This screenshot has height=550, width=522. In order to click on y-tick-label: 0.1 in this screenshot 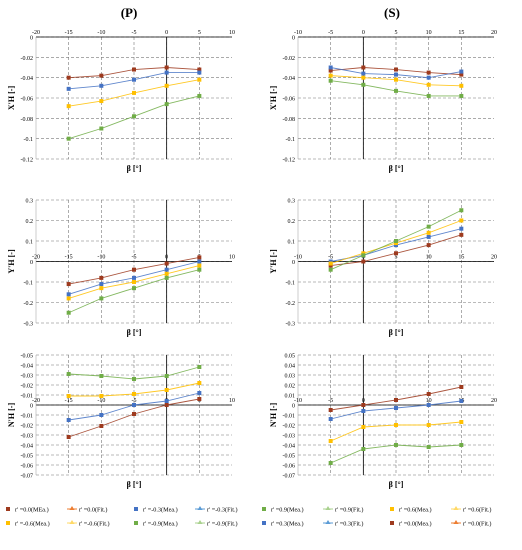, I will do `click(30, 243)`.